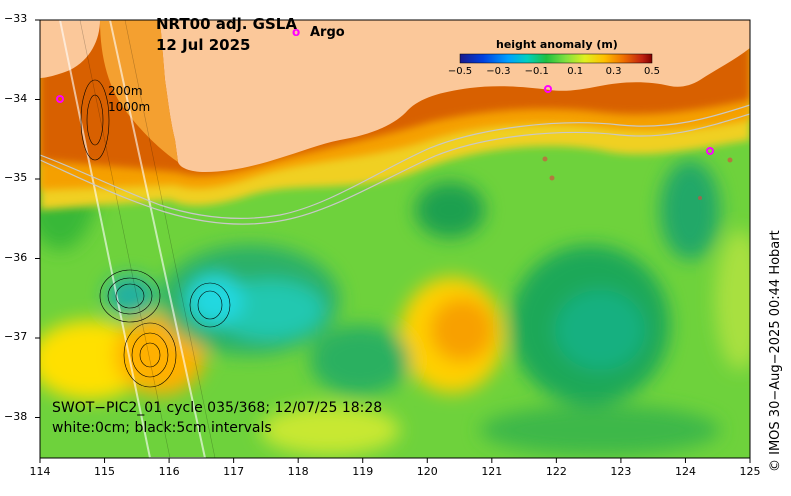 Image resolution: width=791 pixels, height=496 pixels. What do you see at coordinates (40, 471) in the screenshot?
I see `x-tick-label: 114` at bounding box center [40, 471].